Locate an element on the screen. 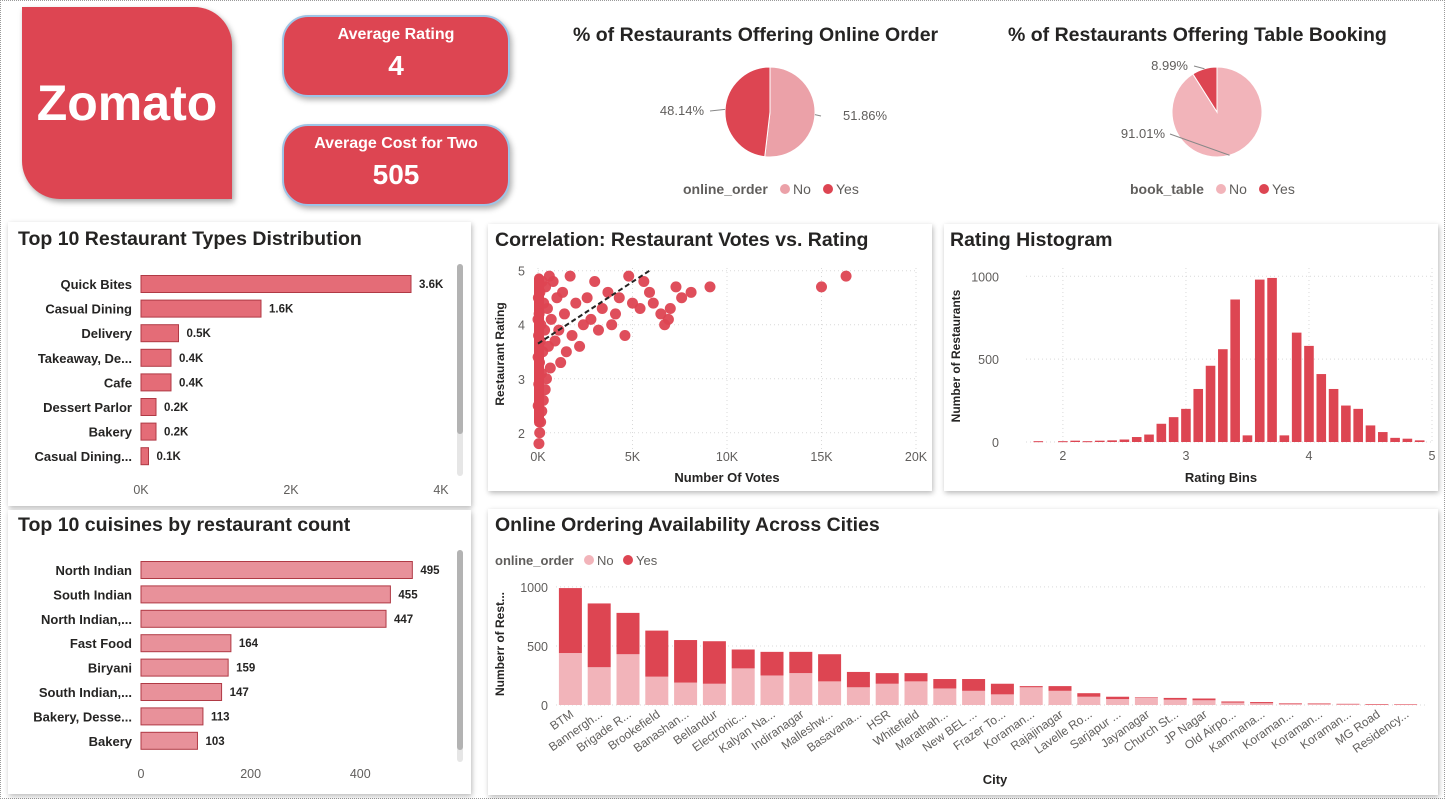  restaurant-types-title: Top 10 Restaurant Types Distribution is located at coordinates (190, 239).